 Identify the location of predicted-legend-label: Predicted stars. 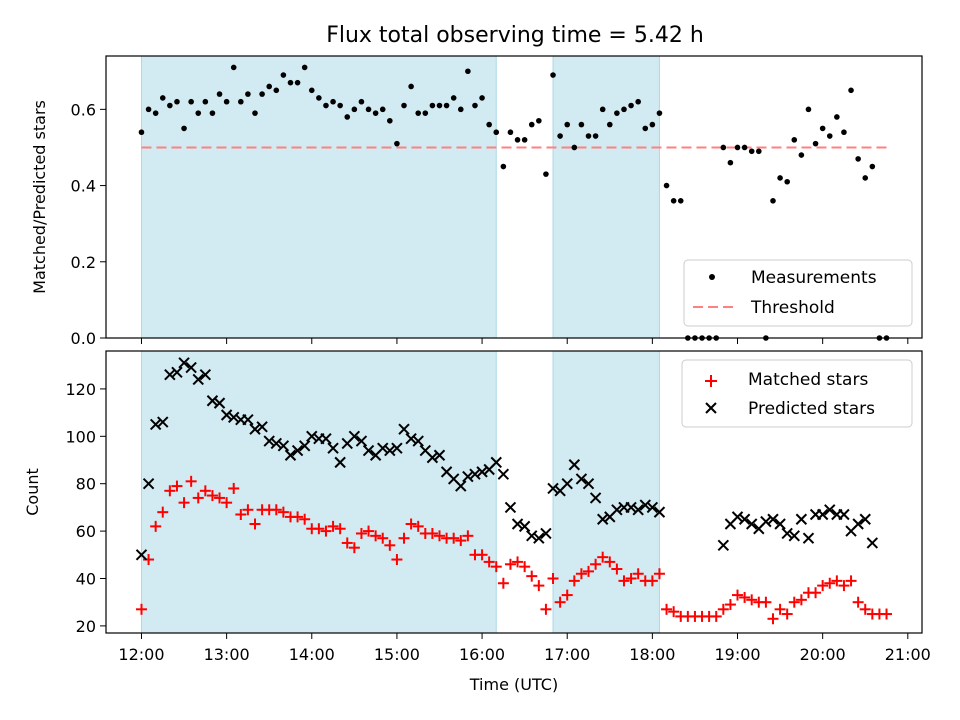
(811, 409).